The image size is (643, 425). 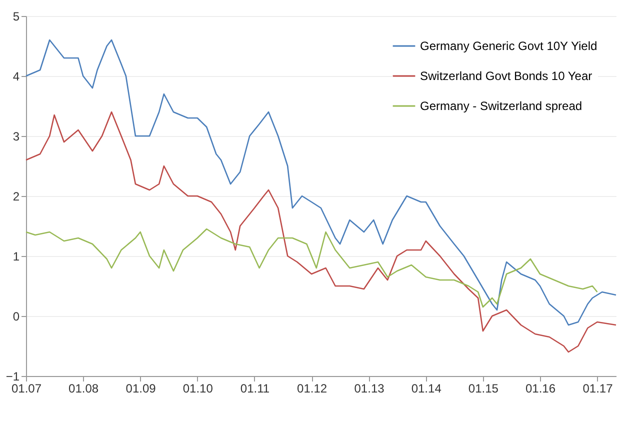 I want to click on legend-label: Germany - Switzerland spread, so click(x=501, y=106).